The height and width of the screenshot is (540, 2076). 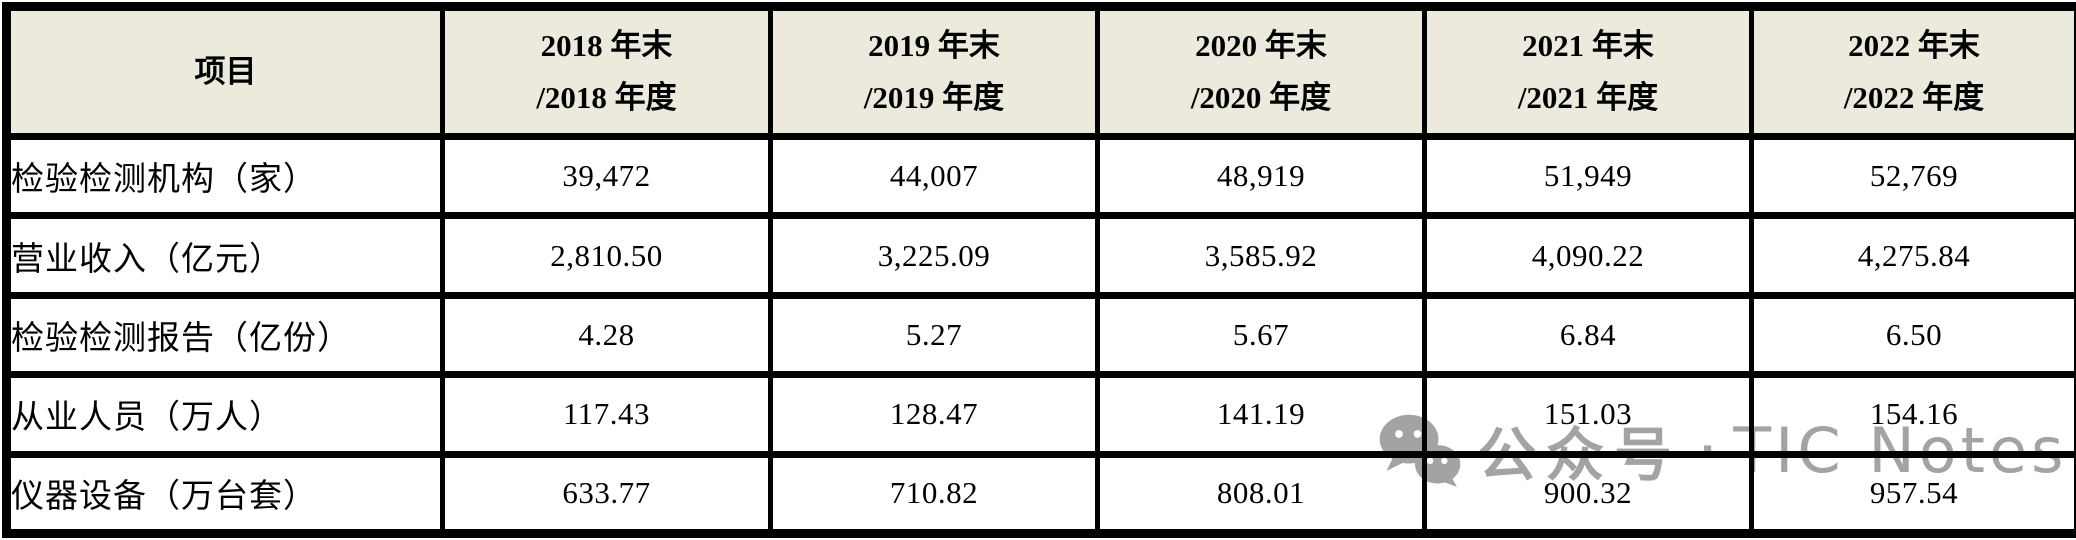 I want to click on row-label: 从业人员（万人）, so click(x=224, y=414).